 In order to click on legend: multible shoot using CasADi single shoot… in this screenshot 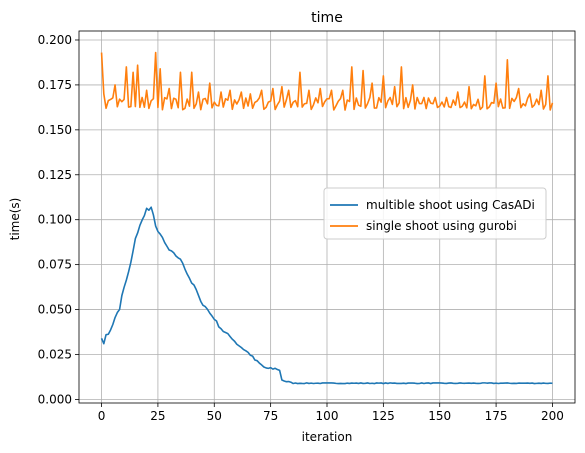, I will do `click(435, 213)`.